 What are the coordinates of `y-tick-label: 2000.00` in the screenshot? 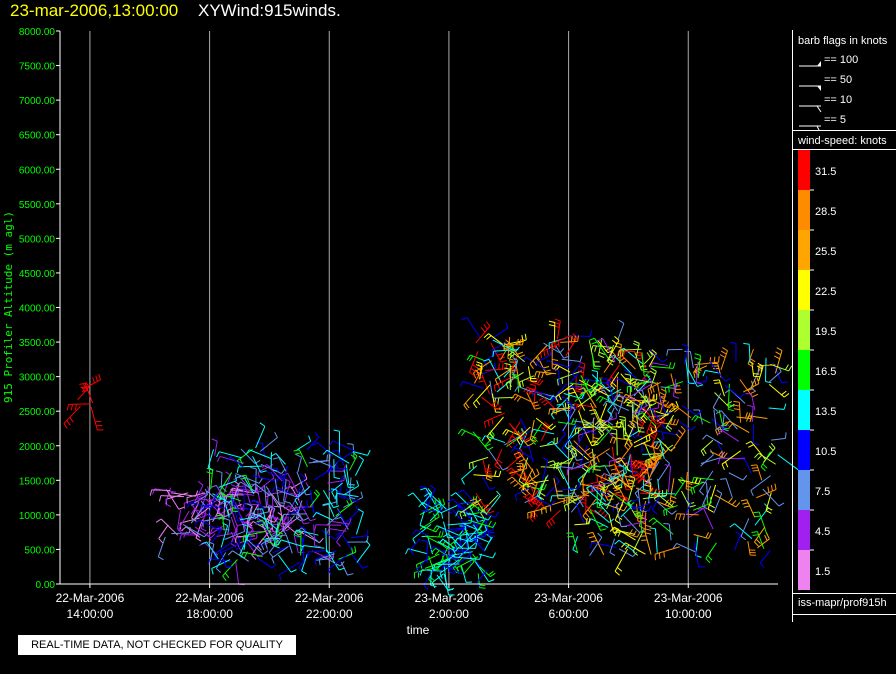 It's located at (37, 447).